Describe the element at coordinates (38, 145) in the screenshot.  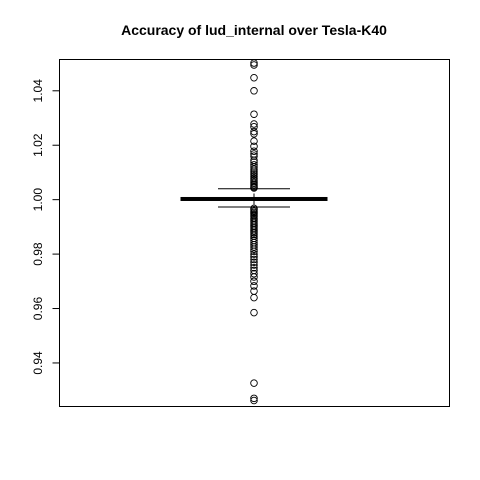
I see `y-tick-label: 1.02` at that location.